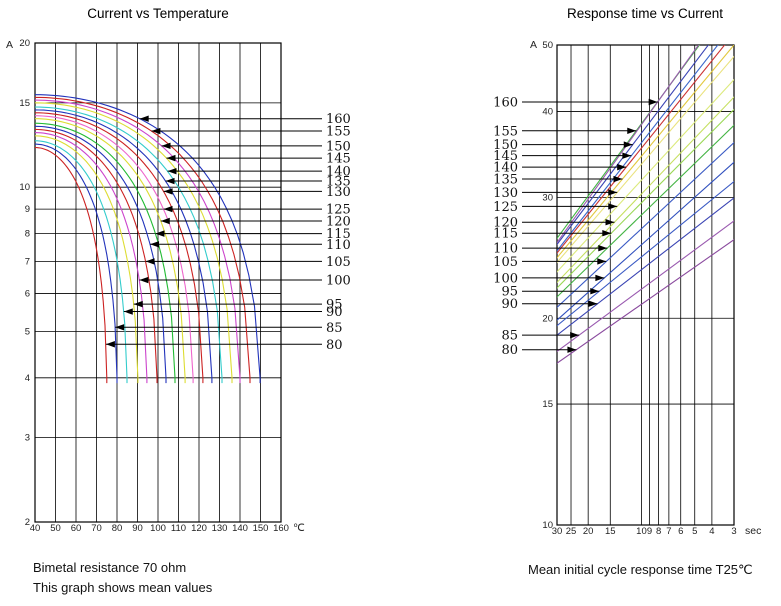  What do you see at coordinates (547, 112) in the screenshot?
I see `right-y-tick-label: 40` at bounding box center [547, 112].